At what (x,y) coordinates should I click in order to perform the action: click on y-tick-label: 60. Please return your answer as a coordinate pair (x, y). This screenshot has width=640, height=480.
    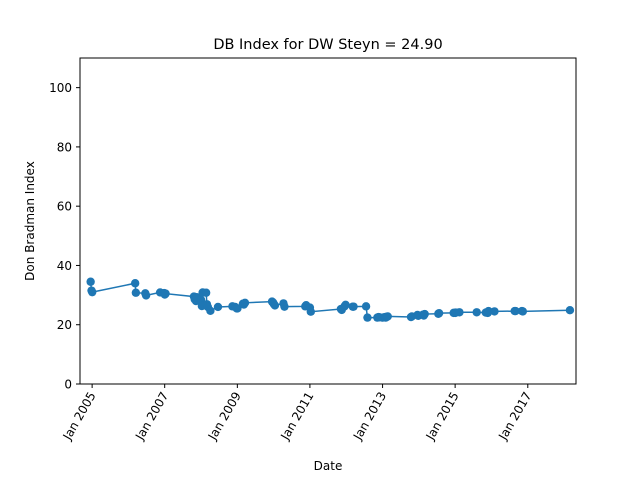
    Looking at the image, I should click on (64, 207).